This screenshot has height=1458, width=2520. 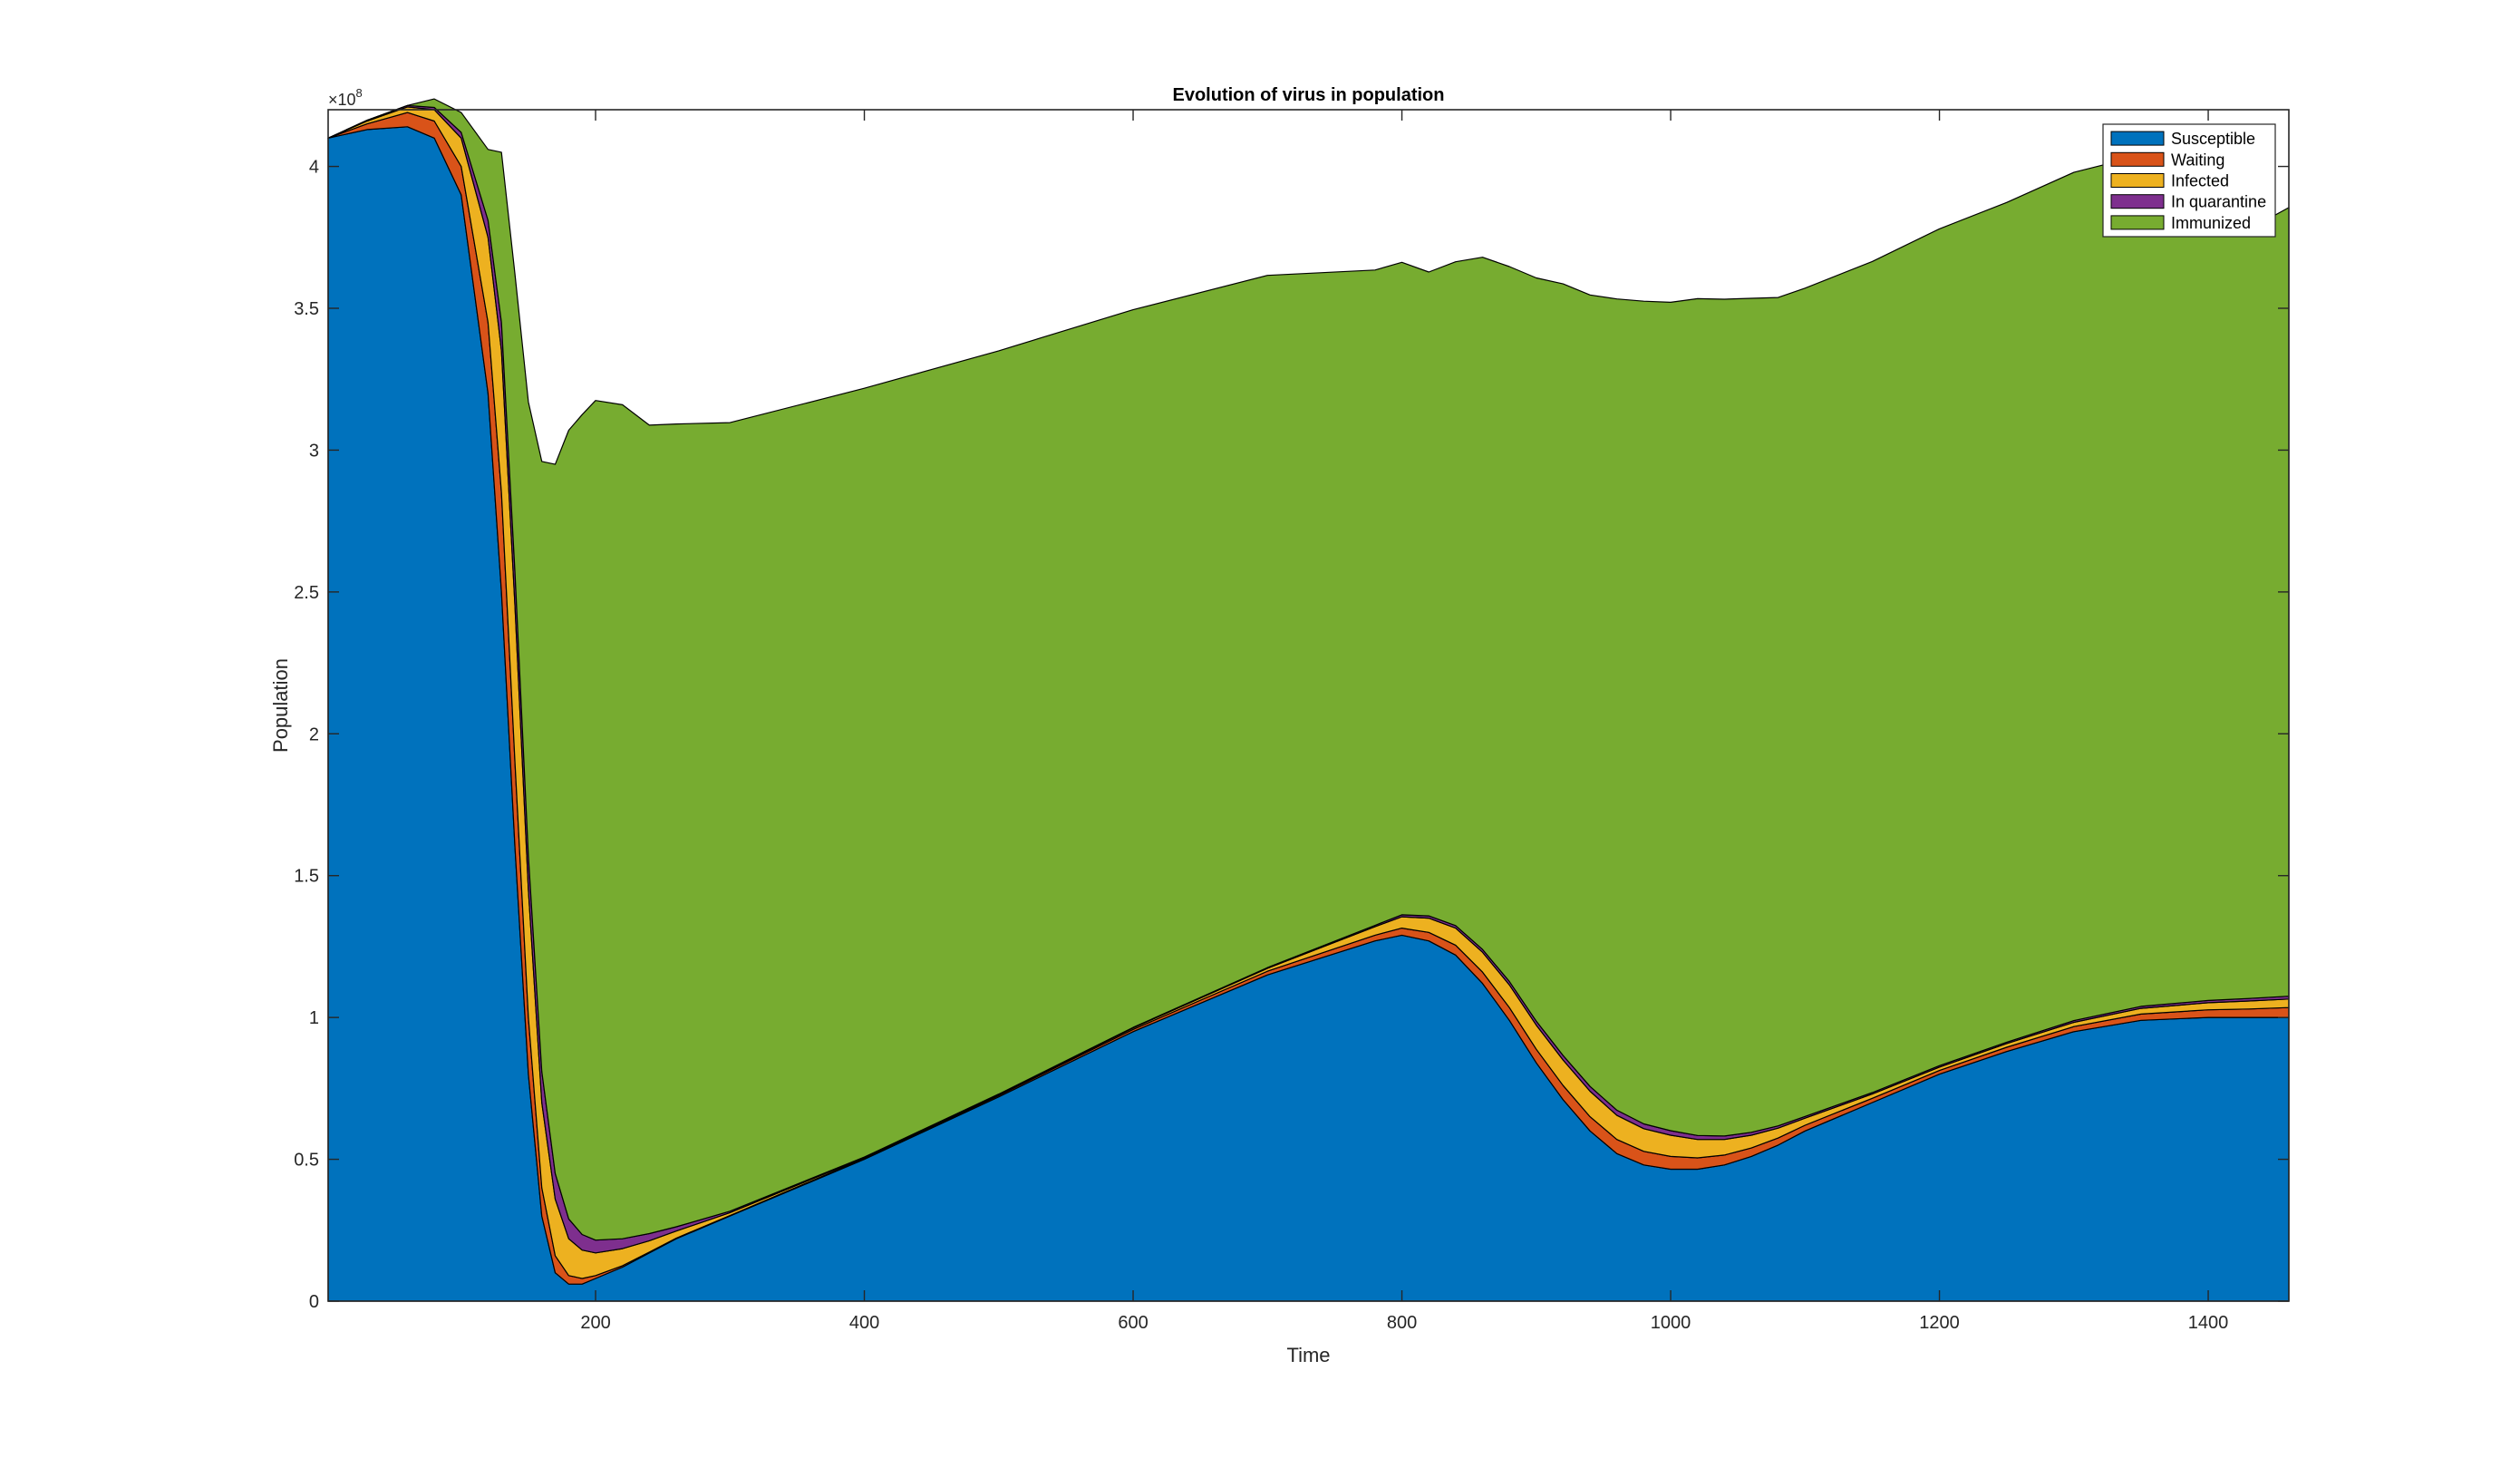 I want to click on y-tick-label: 2, so click(x=314, y=734).